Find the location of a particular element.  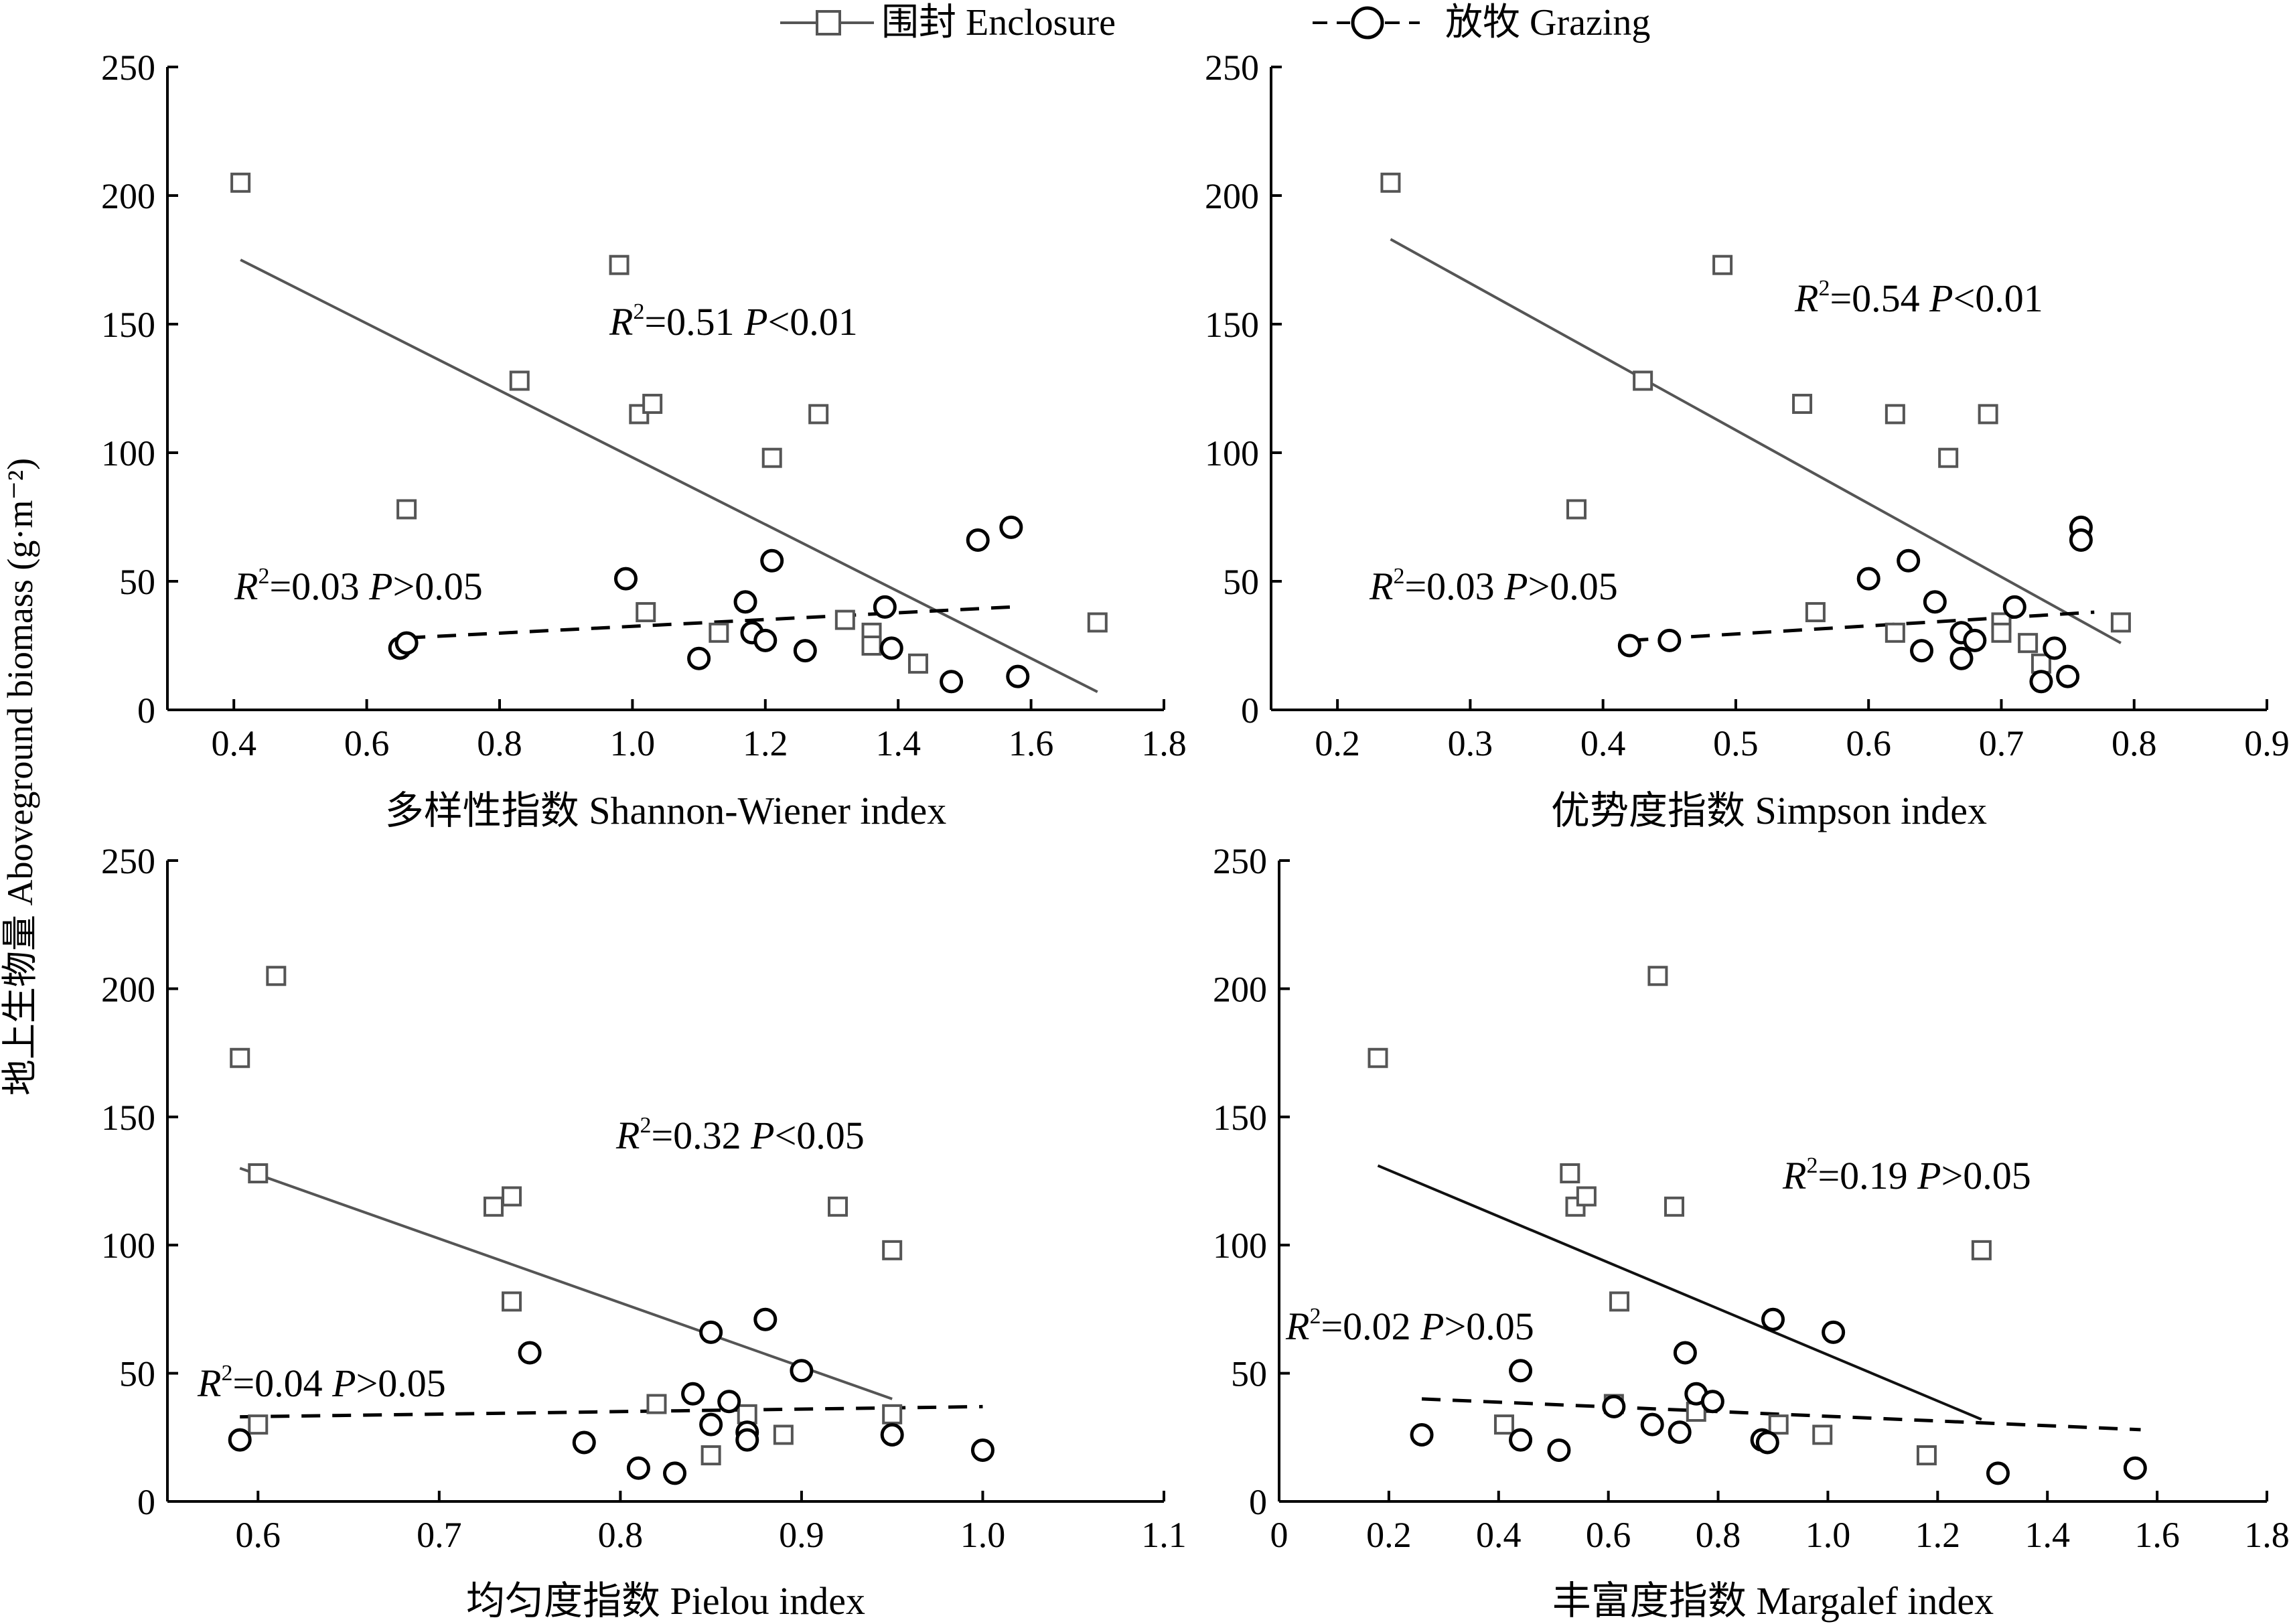

enclosure-stat-annotation: R2=0.19 P>0.05 is located at coordinates (1906, 1175).